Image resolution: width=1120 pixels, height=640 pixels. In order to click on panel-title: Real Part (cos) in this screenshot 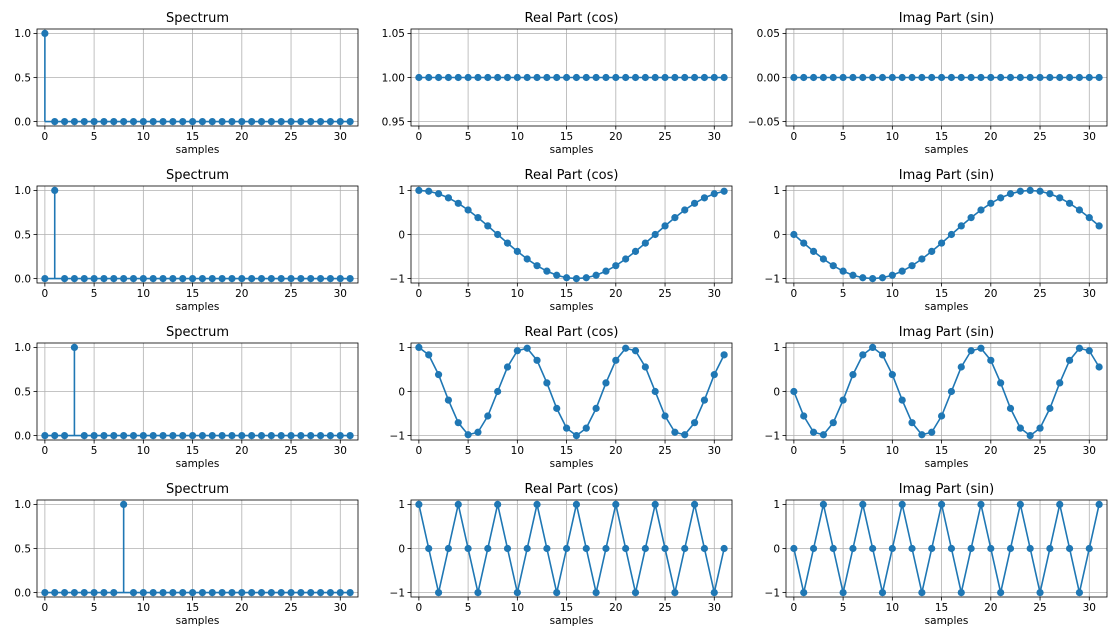, I will do `click(572, 489)`.